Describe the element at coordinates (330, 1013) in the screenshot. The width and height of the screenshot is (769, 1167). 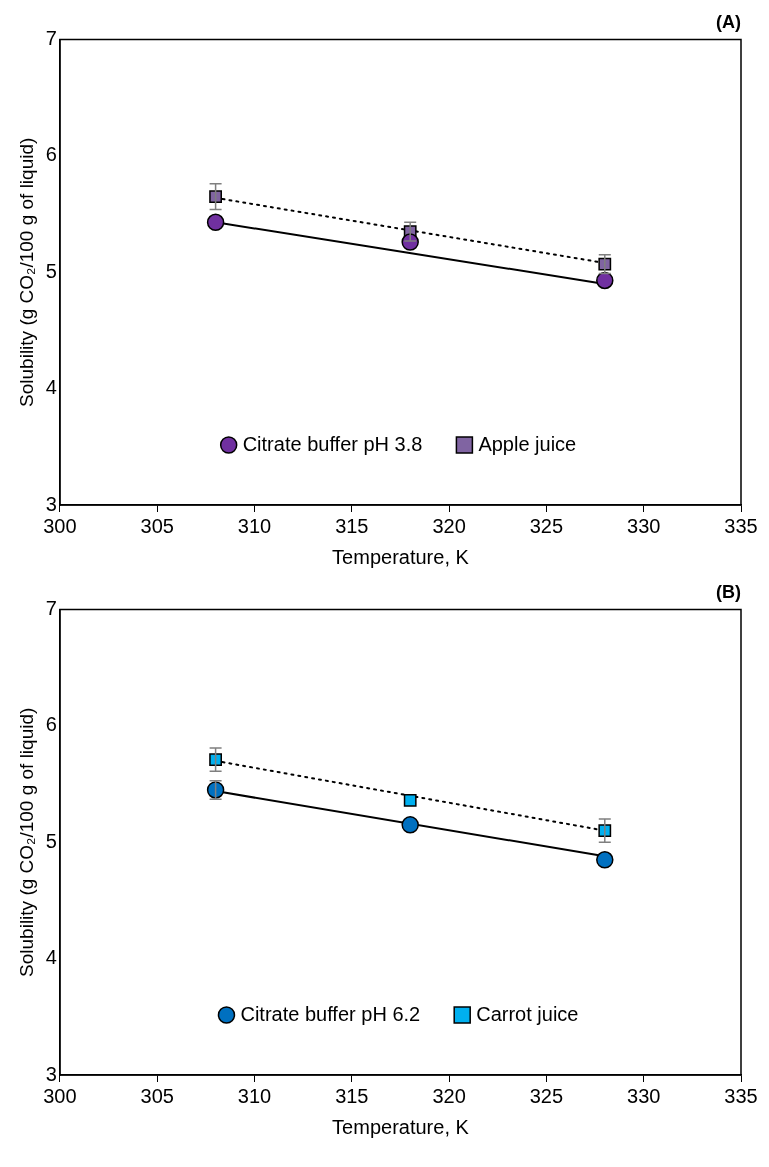
I see `legend-label: Citrate buffer pH 6.2` at that location.